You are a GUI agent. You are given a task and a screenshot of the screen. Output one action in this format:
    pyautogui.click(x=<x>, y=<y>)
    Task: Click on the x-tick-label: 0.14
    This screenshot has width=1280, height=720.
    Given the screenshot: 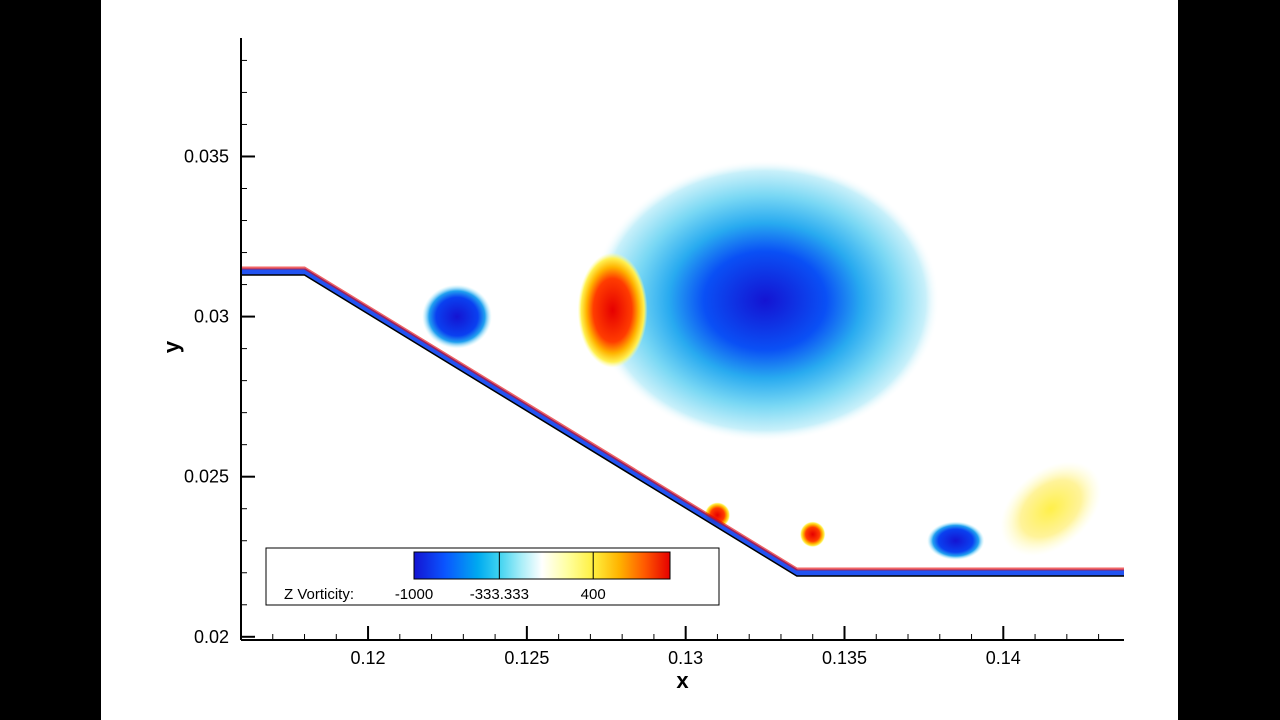 What is the action you would take?
    pyautogui.click(x=1003, y=658)
    